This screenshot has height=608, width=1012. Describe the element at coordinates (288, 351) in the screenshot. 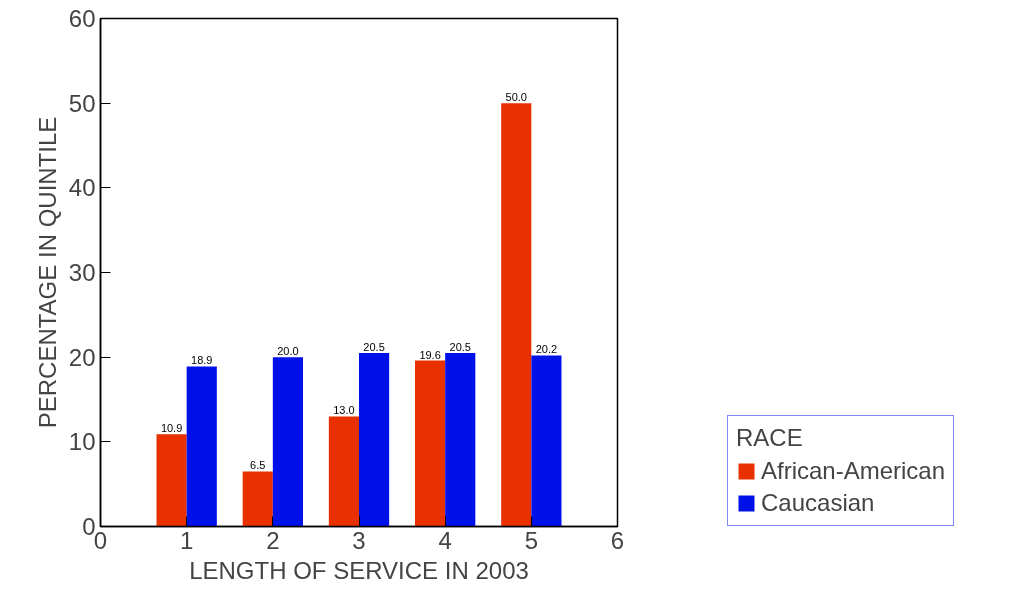

I see `data-label: 20.0` at that location.